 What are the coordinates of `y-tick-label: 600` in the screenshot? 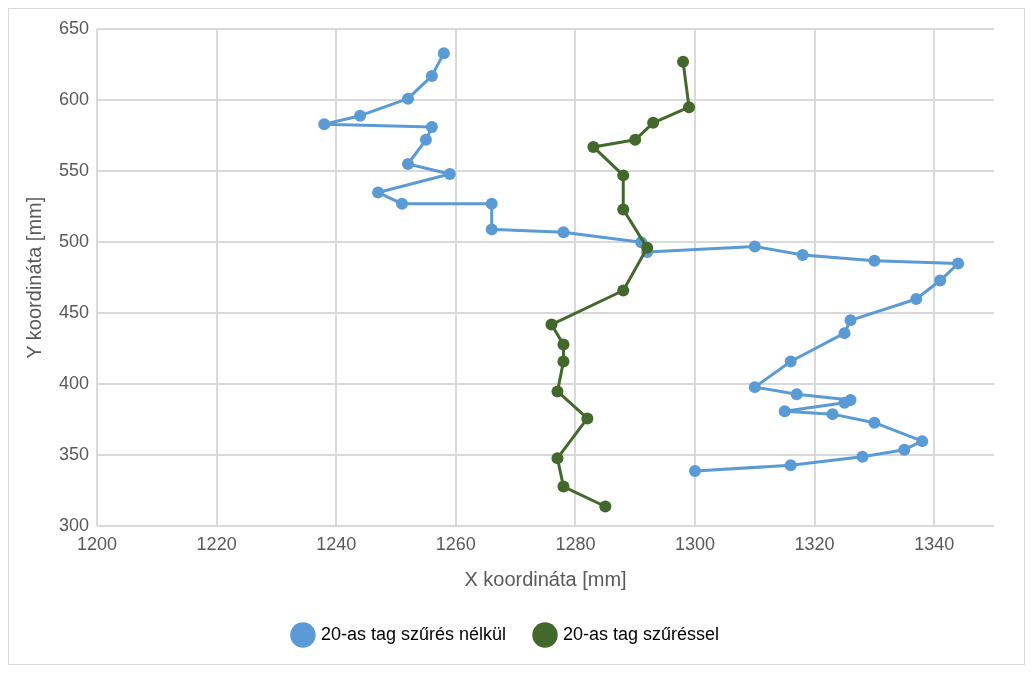 It's located at (74, 99).